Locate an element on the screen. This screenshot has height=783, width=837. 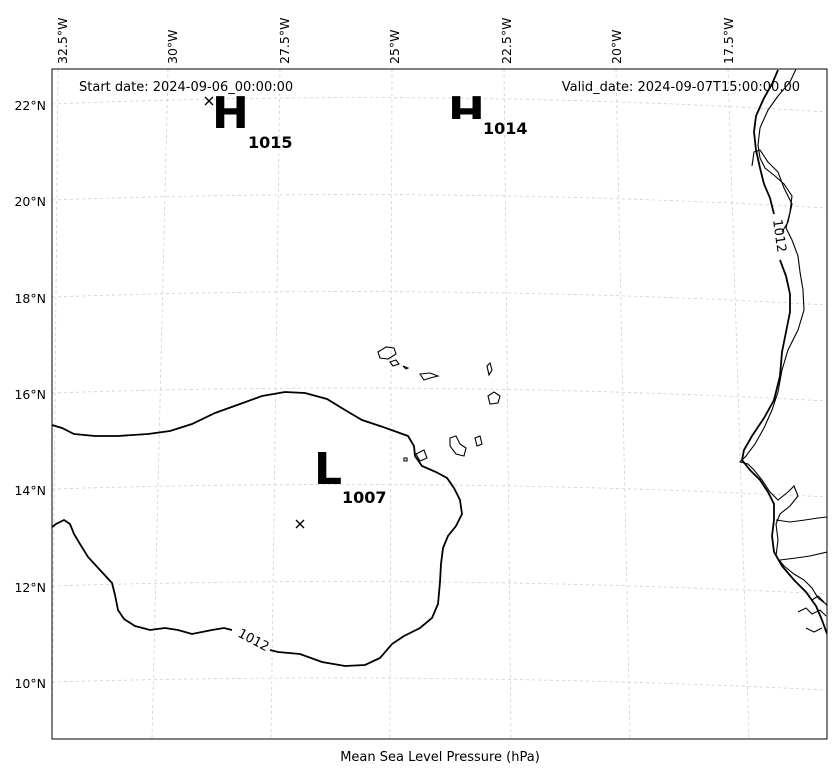
isobar-label-1012-coast: 1012 is located at coordinates (778, 235).